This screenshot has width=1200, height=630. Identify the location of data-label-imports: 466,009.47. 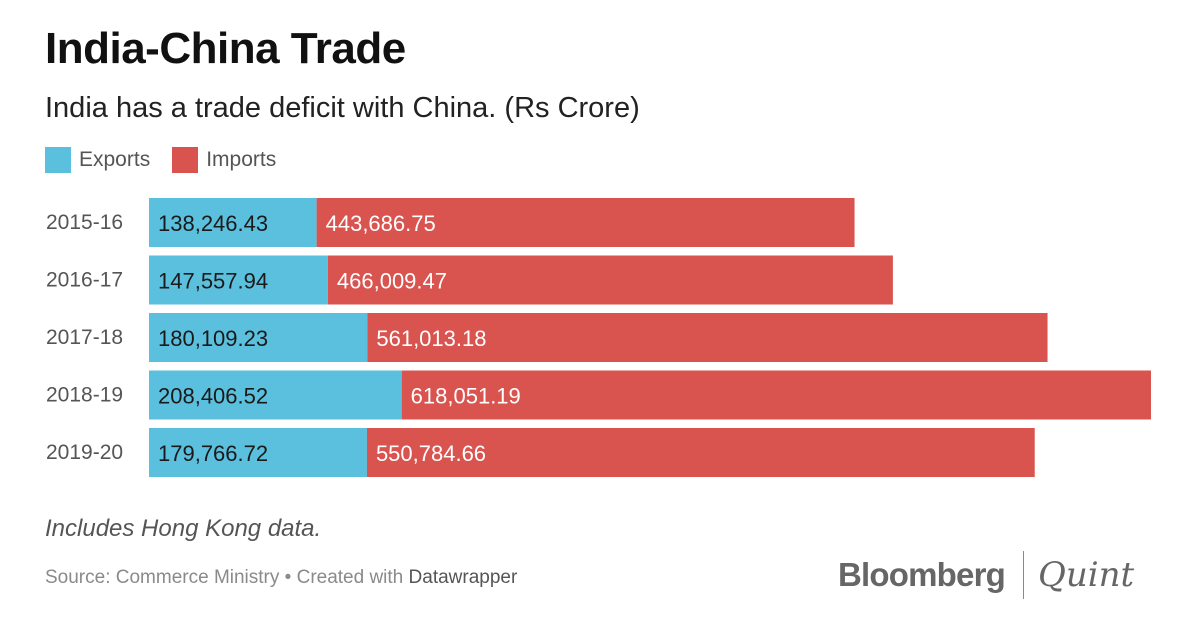
(392, 281).